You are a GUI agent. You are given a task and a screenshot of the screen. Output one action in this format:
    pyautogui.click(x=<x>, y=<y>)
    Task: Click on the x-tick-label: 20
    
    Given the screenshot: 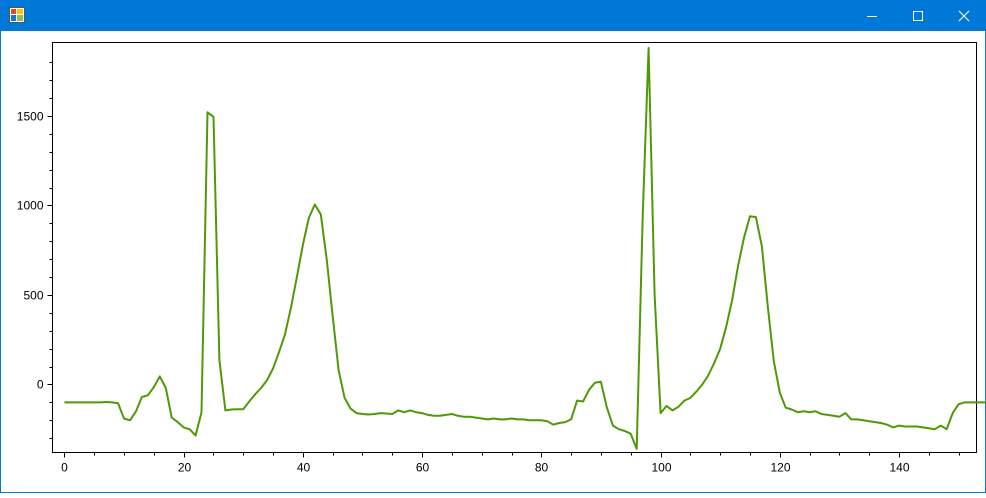 What is the action you would take?
    pyautogui.click(x=185, y=468)
    